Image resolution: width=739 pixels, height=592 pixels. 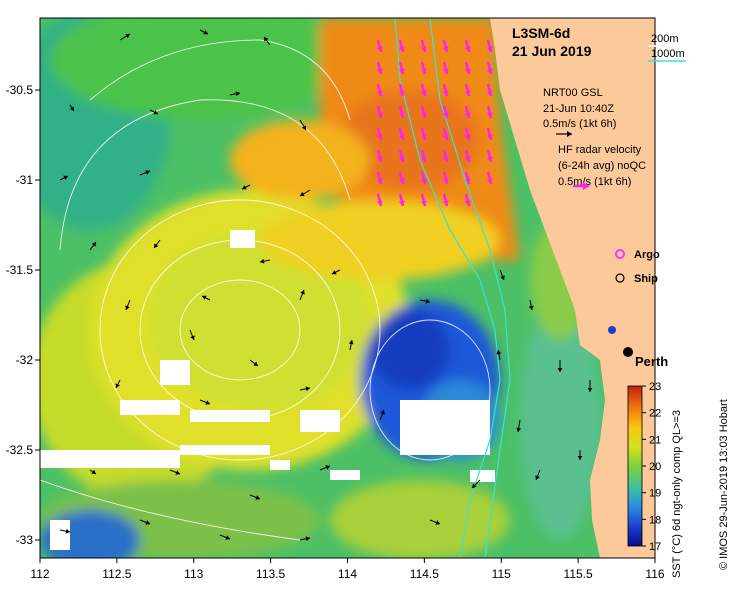 What do you see at coordinates (579, 124) in the screenshot?
I see `gsl-legend-line3: 0.5m/s (1kt 6h)` at bounding box center [579, 124].